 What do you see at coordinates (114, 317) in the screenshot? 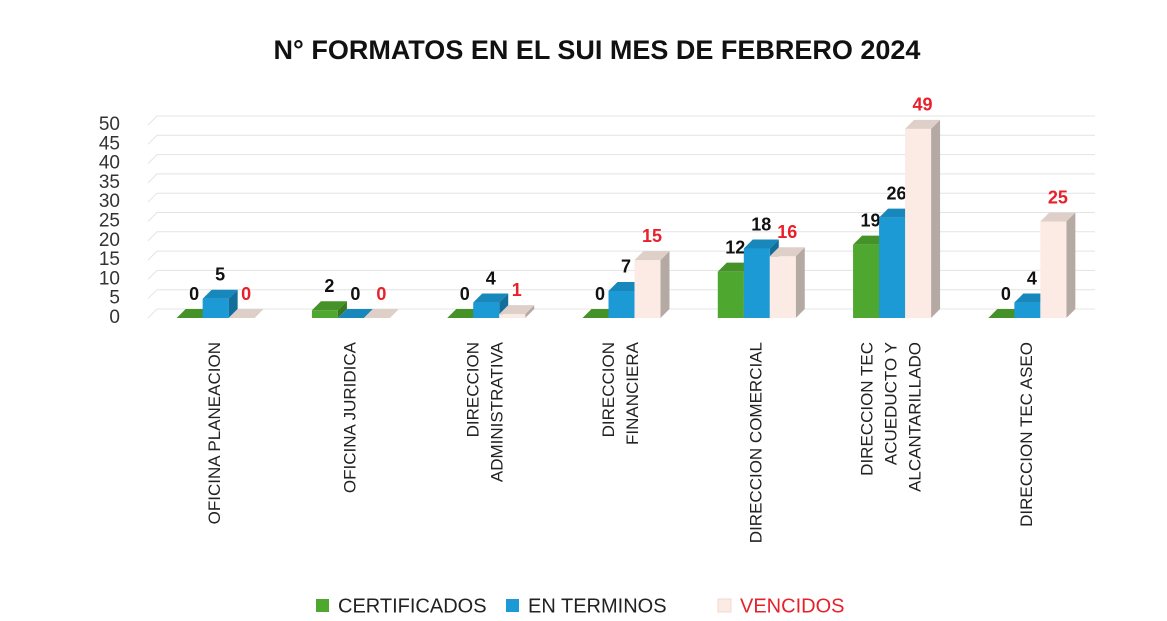
I see `y-tick-label: 0` at bounding box center [114, 317].